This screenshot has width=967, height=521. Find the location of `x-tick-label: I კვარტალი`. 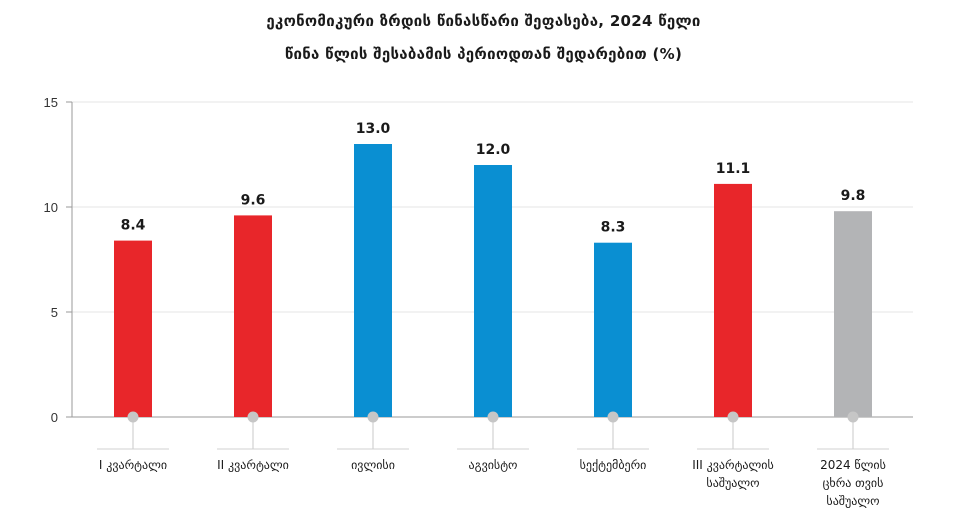

x-tick-label: I კვარტალი is located at coordinates (133, 465).